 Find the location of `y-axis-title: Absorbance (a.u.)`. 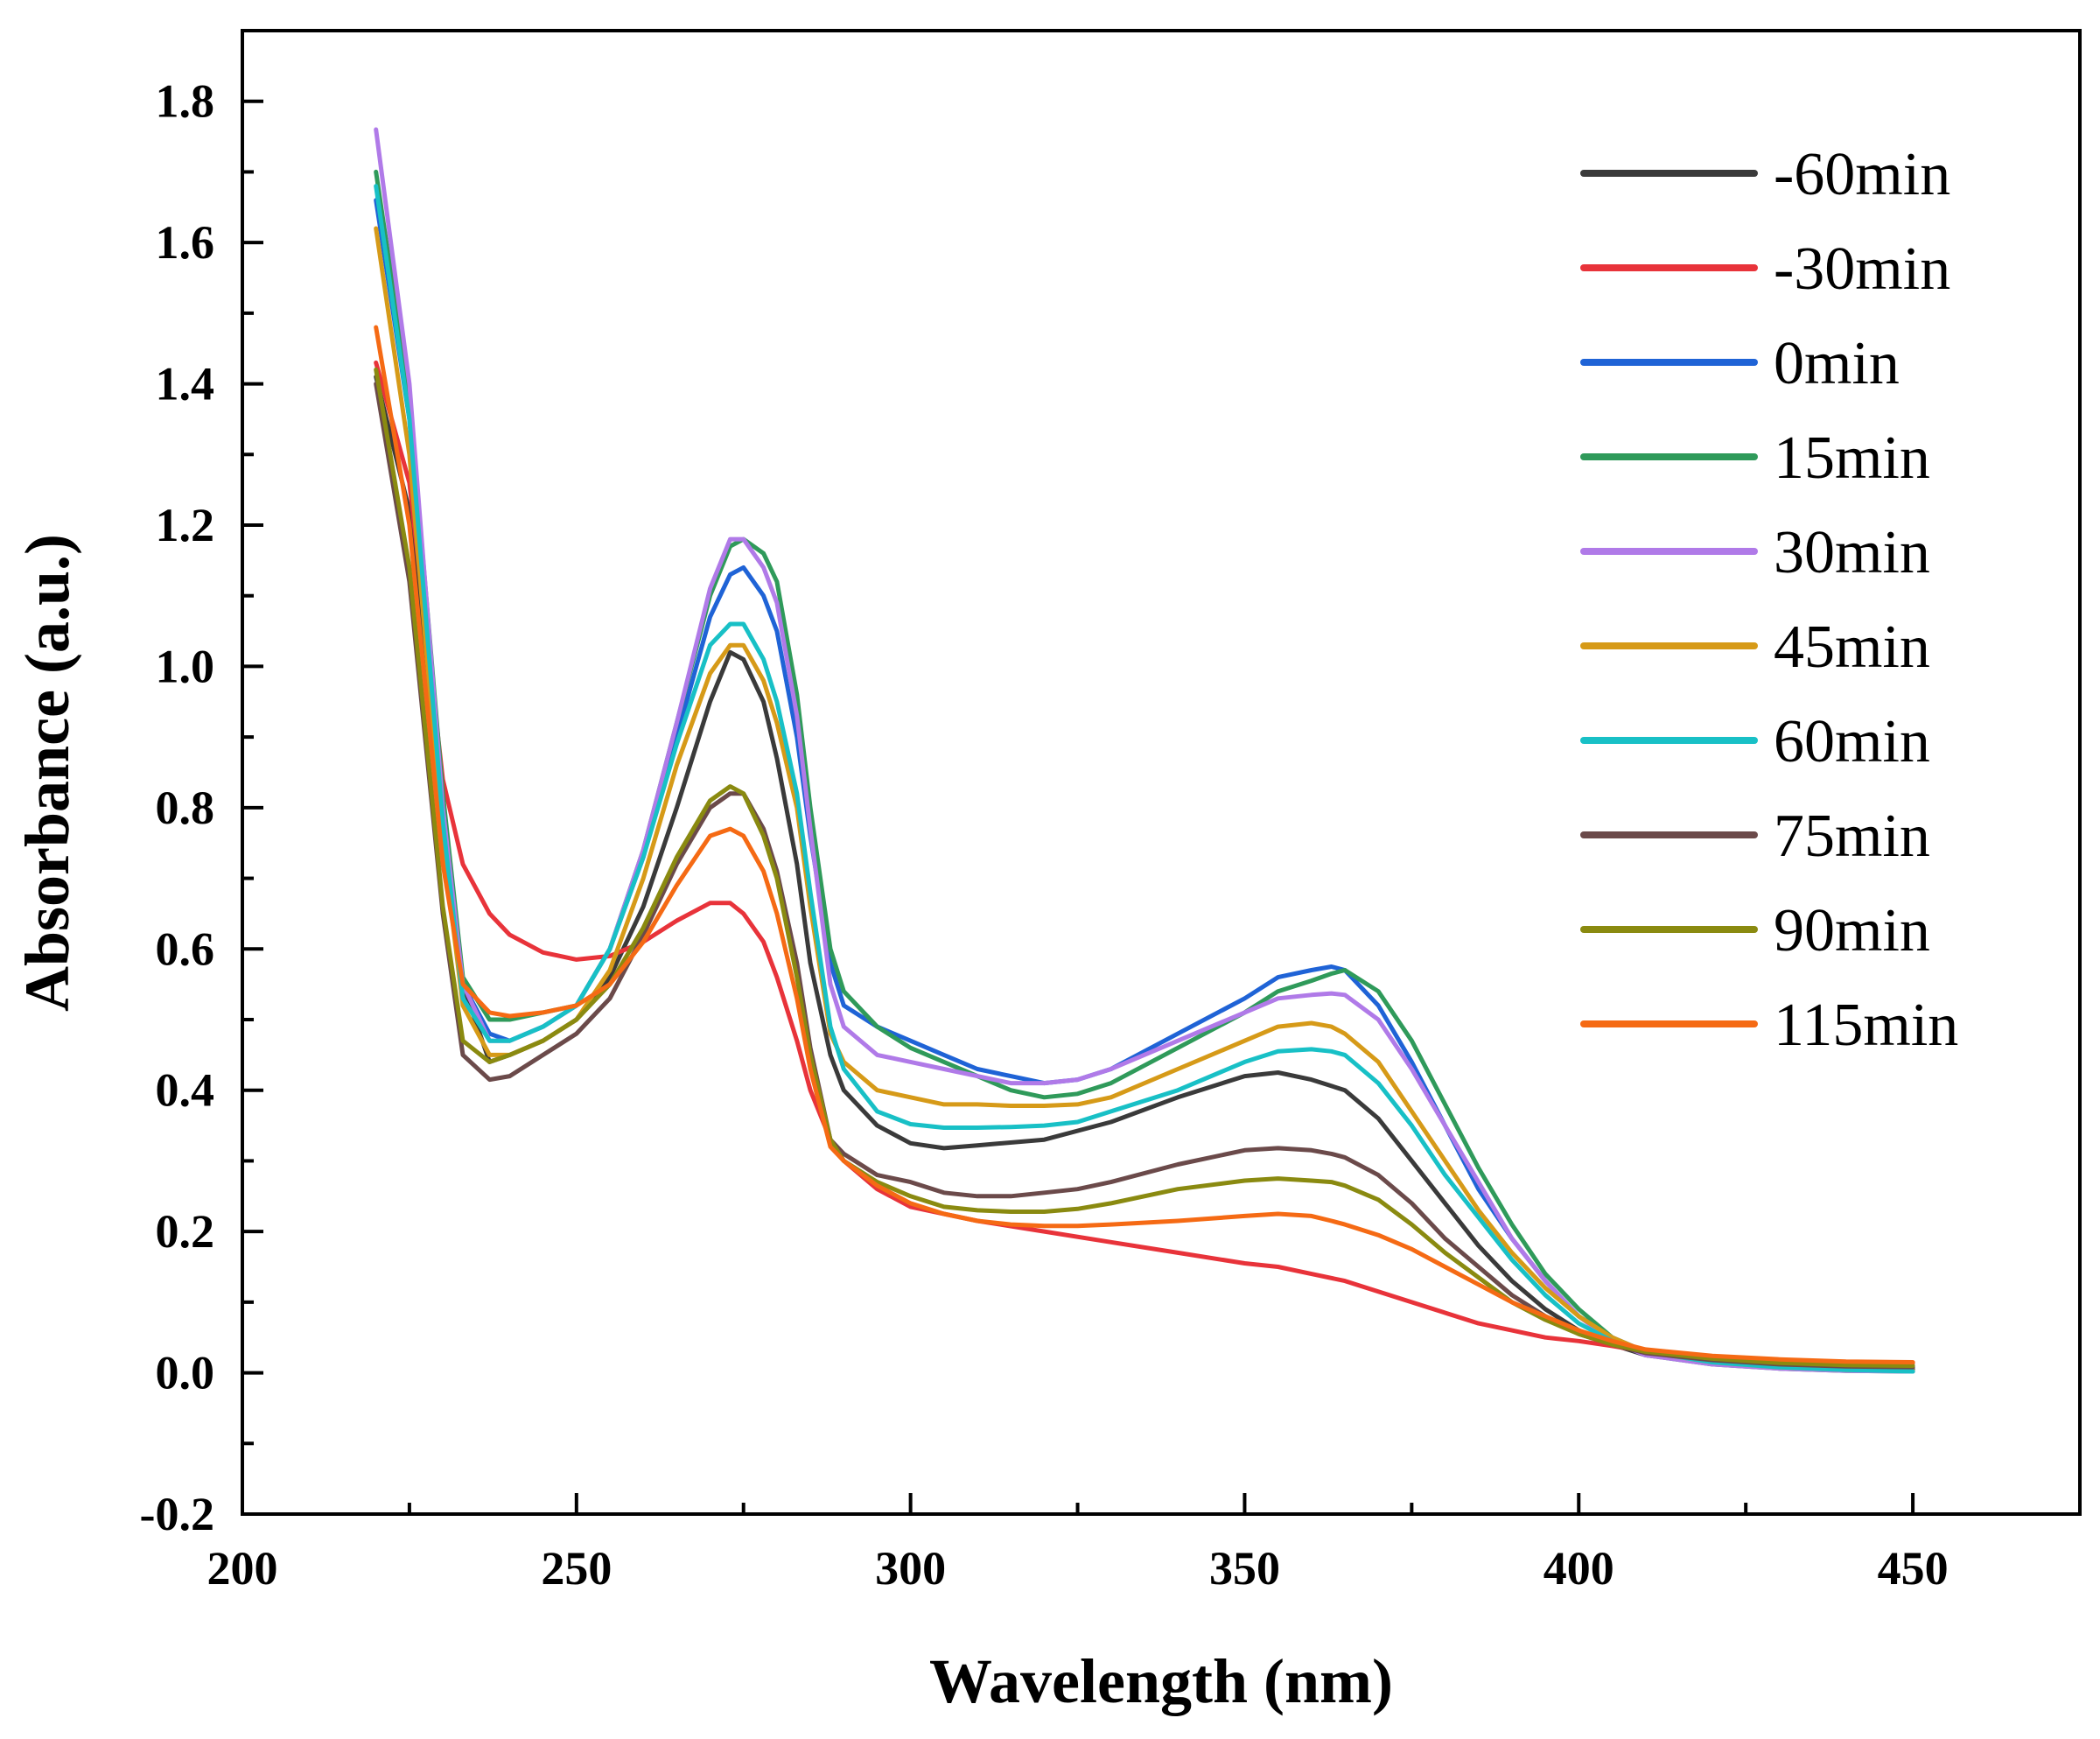

y-axis-title: Absorbance (a.u.) is located at coordinates (47, 773).